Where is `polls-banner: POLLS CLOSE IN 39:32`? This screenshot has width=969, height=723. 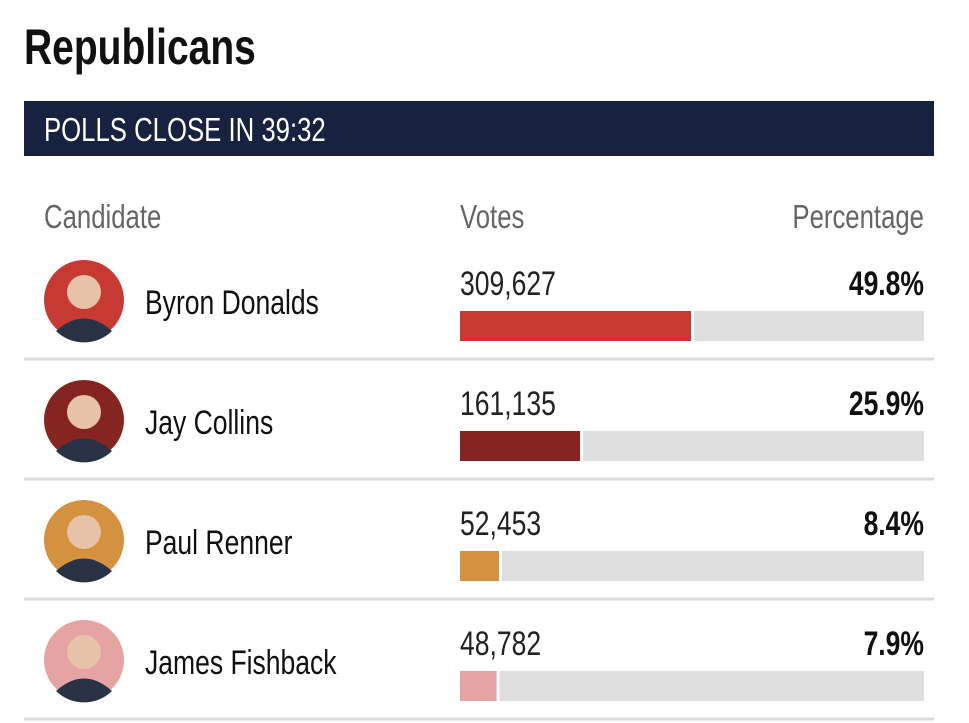 polls-banner: POLLS CLOSE IN 39:32 is located at coordinates (185, 130).